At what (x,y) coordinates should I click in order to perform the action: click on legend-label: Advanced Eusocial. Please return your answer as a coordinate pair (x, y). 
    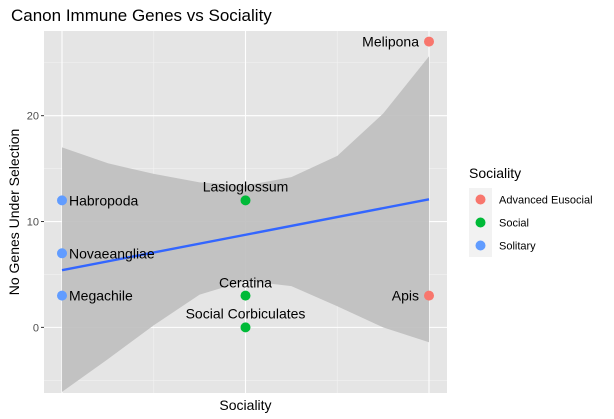
    Looking at the image, I should click on (546, 201).